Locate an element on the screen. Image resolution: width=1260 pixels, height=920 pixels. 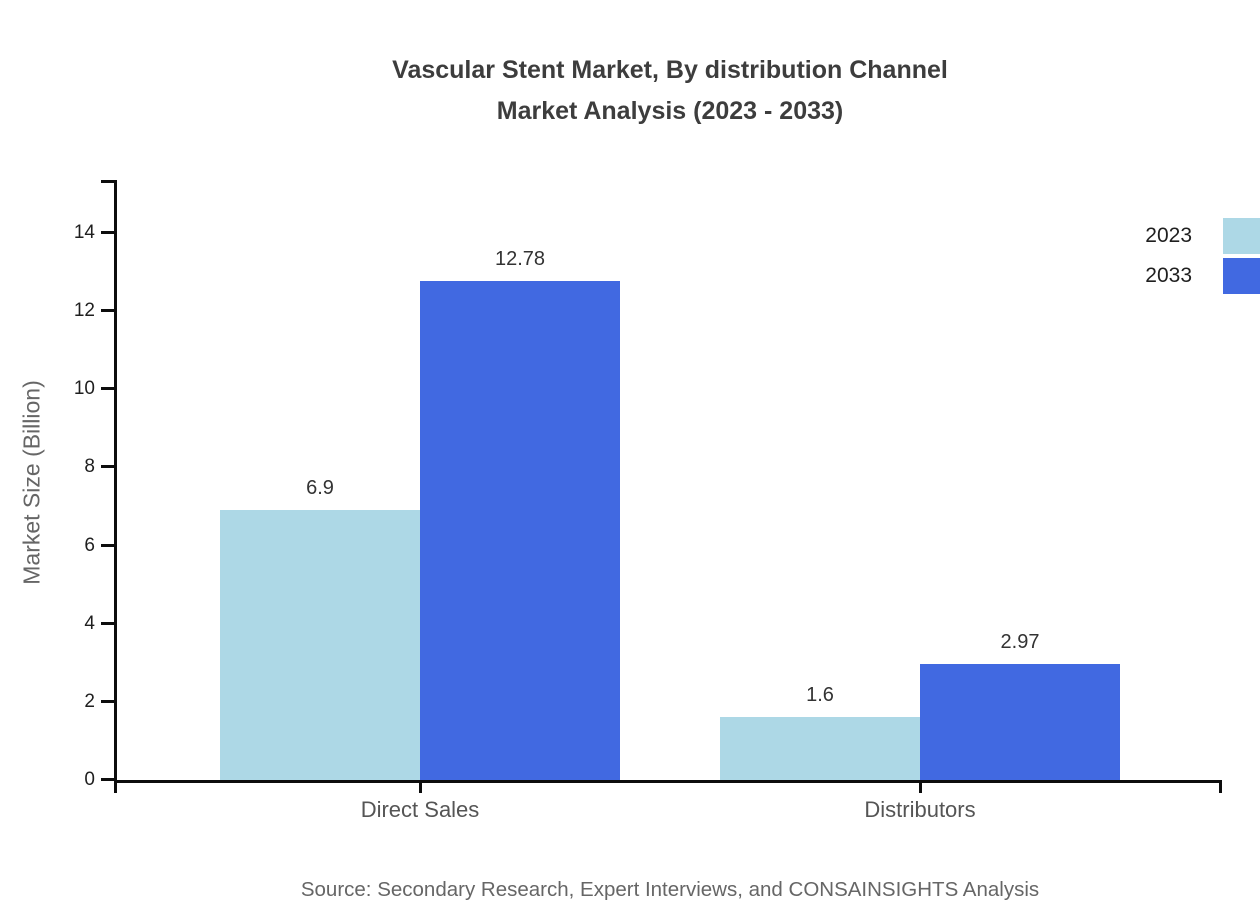
legend-label-2023: 2023 is located at coordinates (1168, 235).